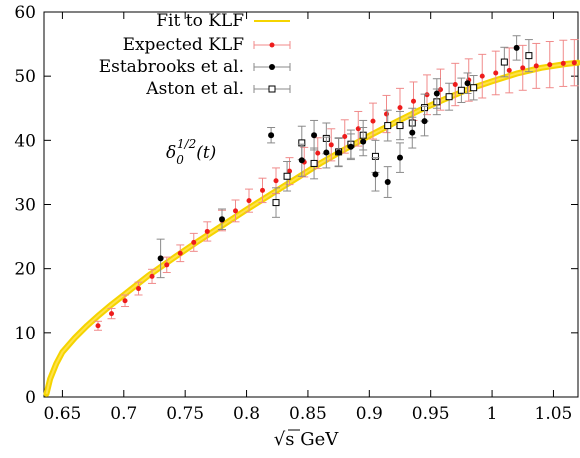  Describe the element at coordinates (272, 89) in the screenshot. I see `legend-marker-aston` at that location.